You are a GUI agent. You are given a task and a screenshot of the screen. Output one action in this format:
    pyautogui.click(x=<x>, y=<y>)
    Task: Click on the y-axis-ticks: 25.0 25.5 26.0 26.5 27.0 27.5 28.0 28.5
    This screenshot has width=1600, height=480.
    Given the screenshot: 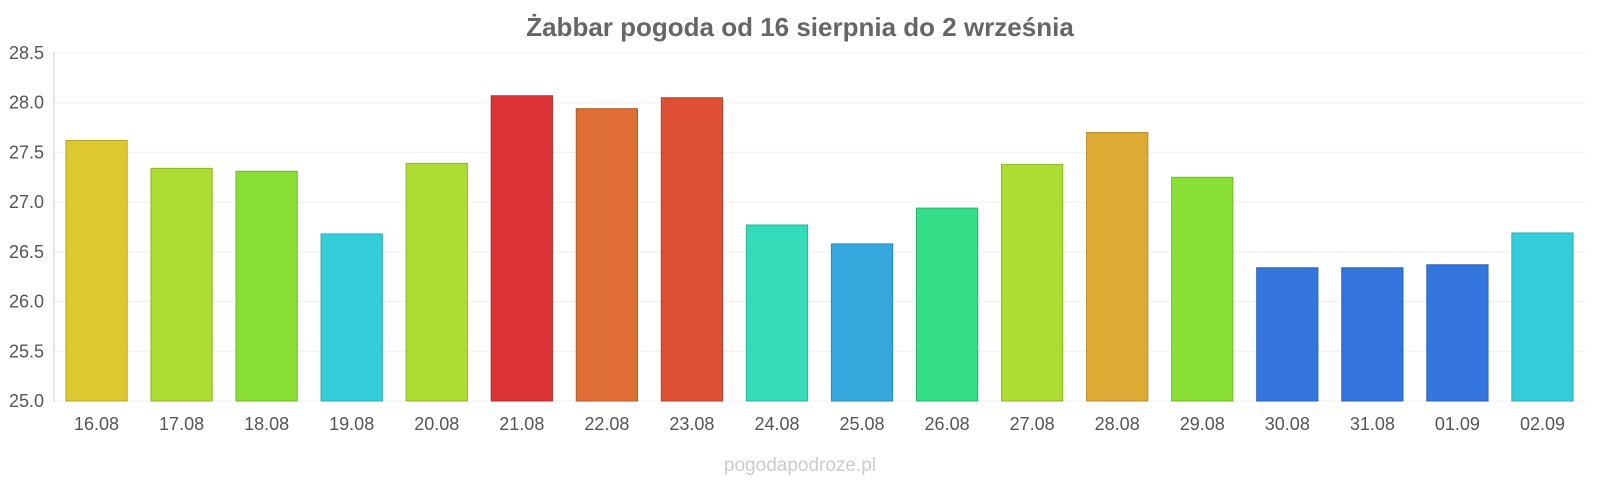 What is the action you would take?
    pyautogui.click(x=26, y=227)
    